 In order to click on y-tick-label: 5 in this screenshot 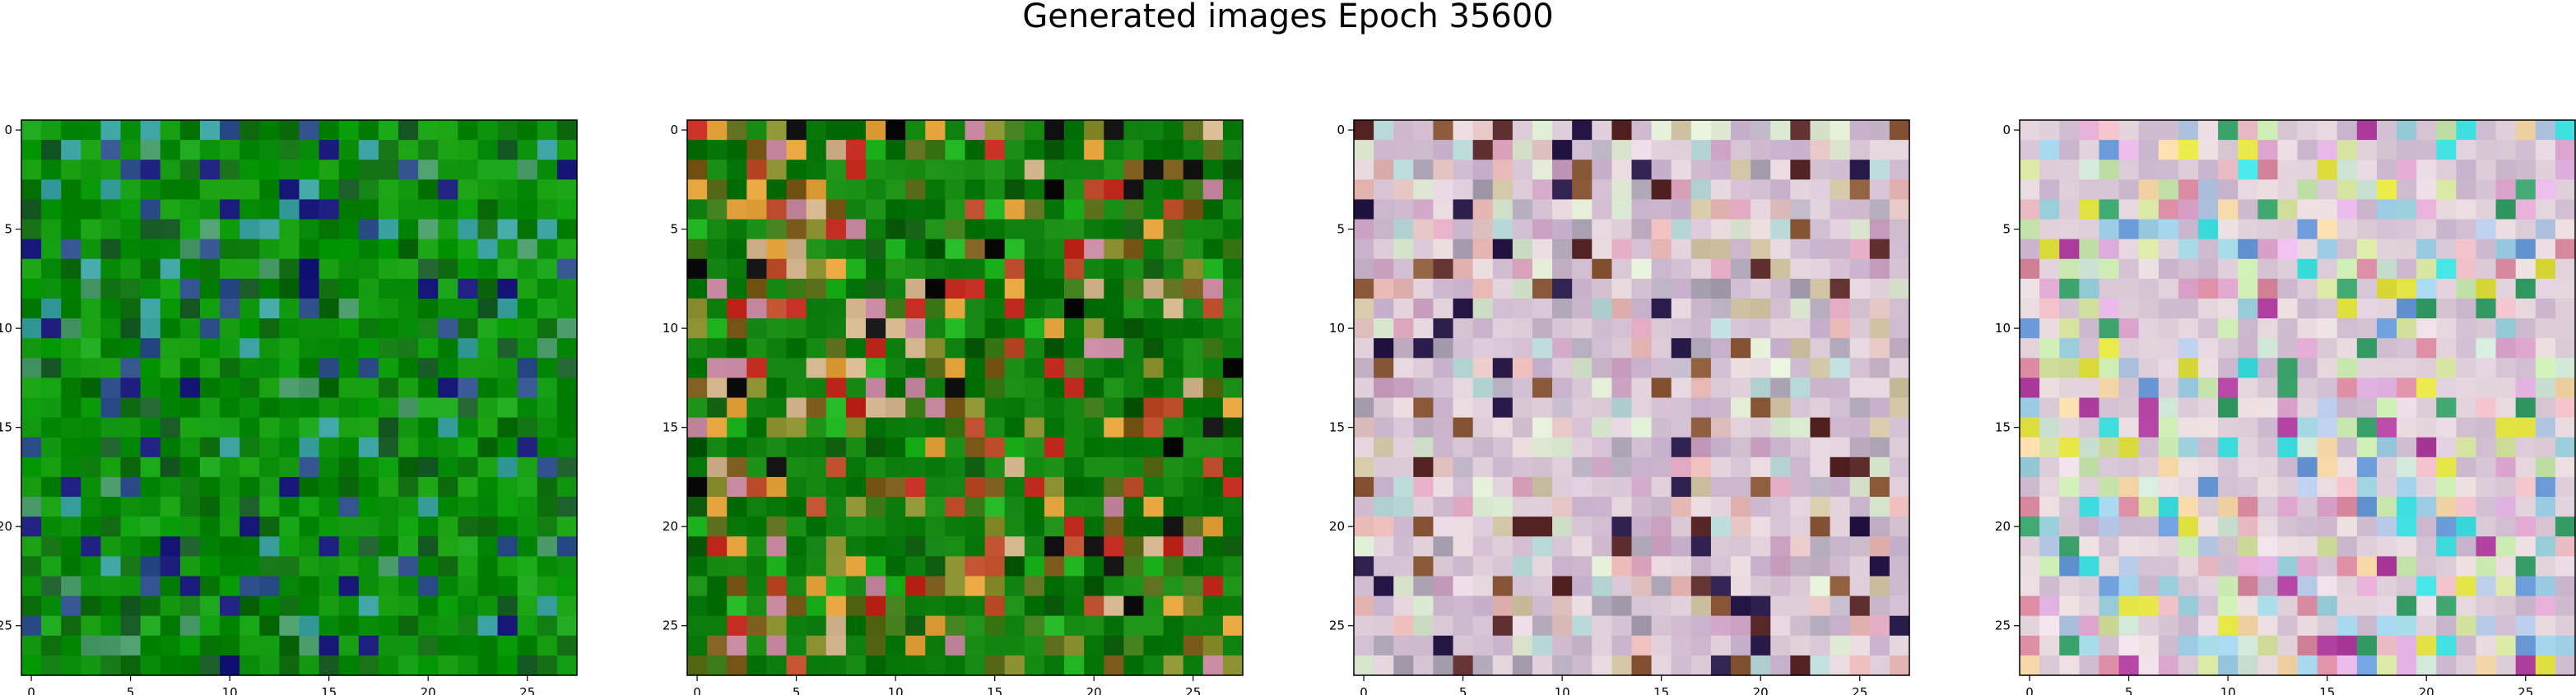, I will do `click(2006, 229)`.